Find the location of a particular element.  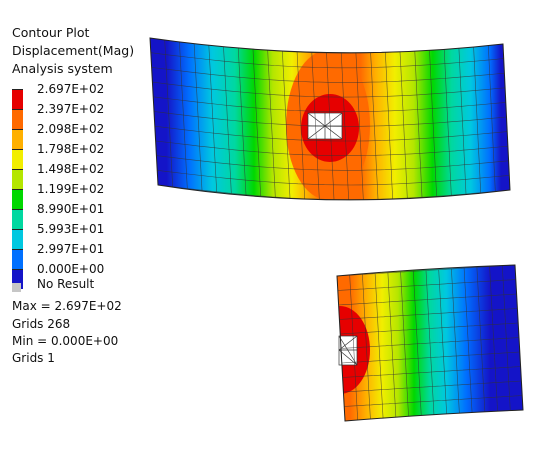

no-result-label: No Result is located at coordinates (66, 284).